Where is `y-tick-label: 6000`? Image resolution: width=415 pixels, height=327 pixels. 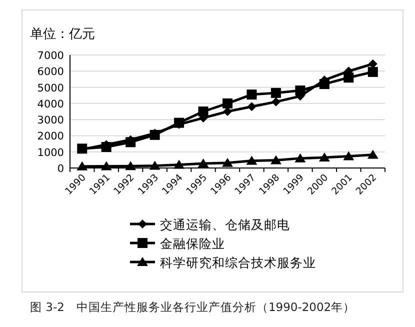
y-tick-label: 6000 is located at coordinates (50, 72).